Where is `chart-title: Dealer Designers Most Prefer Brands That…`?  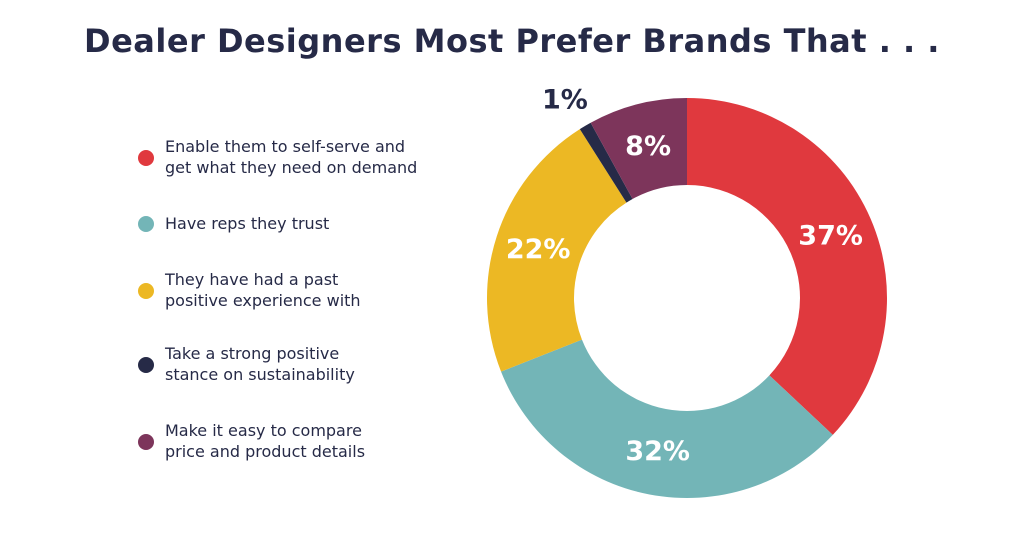 chart-title: Dealer Designers Most Prefer Brands That… is located at coordinates (512, 41).